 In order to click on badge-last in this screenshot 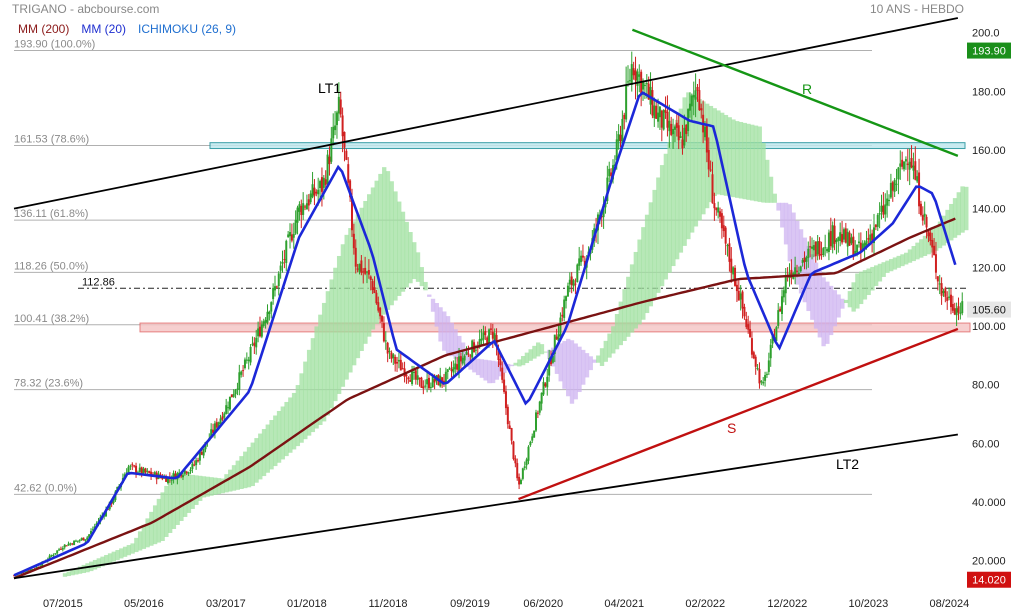, I will do `click(989, 309)`.